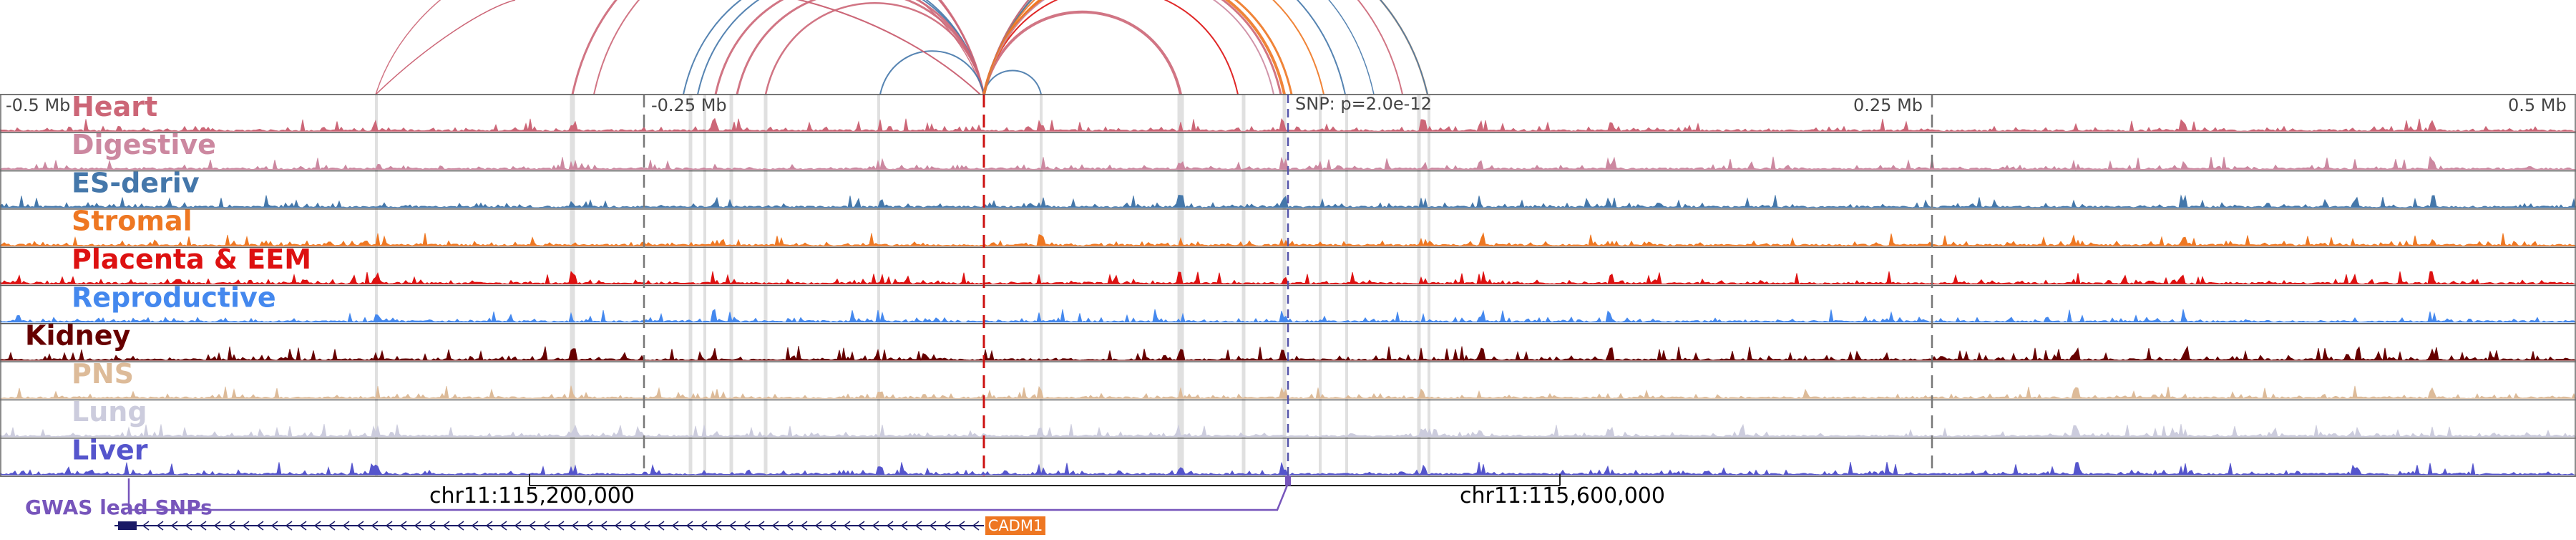 The width and height of the screenshot is (2576, 540). I want to click on track-label-8: Lung, so click(109, 412).